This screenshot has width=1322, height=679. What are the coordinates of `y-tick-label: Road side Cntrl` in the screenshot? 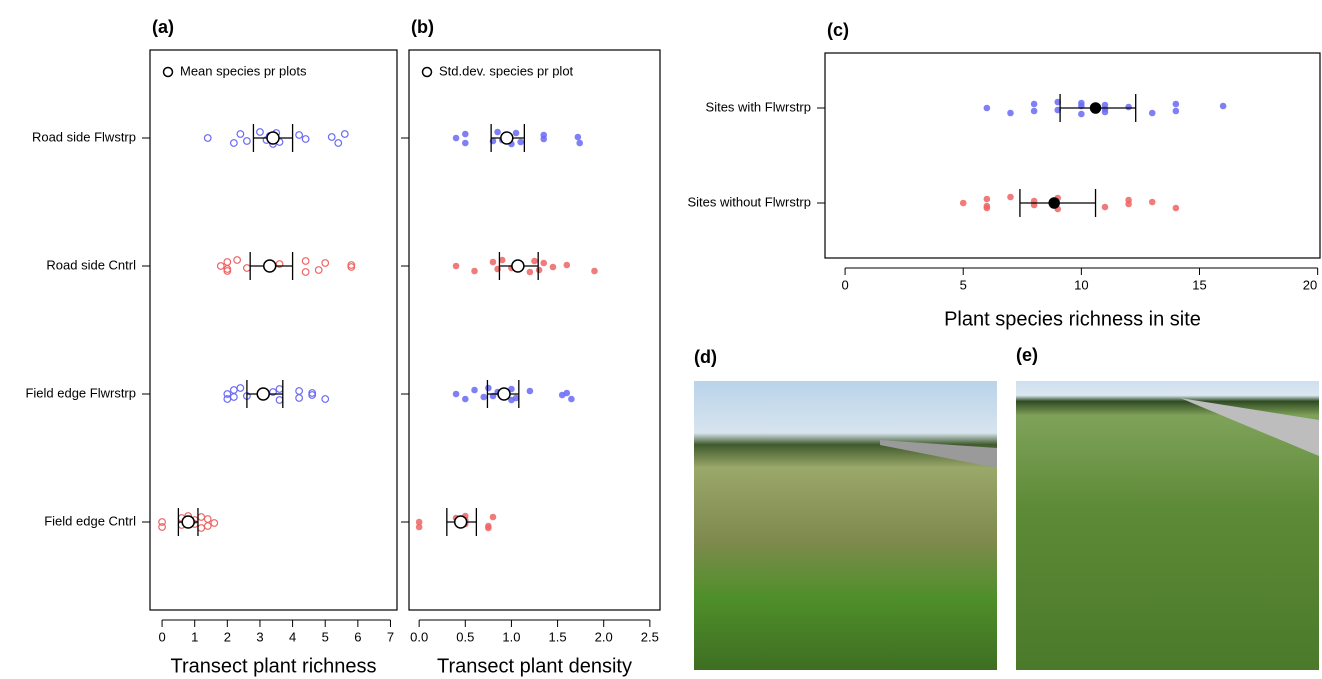 It's located at (91, 264).